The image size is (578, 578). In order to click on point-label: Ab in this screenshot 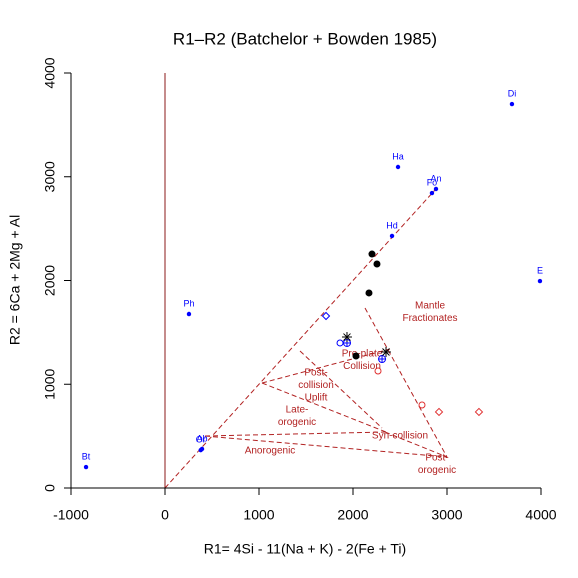, I will do `click(202, 438)`.